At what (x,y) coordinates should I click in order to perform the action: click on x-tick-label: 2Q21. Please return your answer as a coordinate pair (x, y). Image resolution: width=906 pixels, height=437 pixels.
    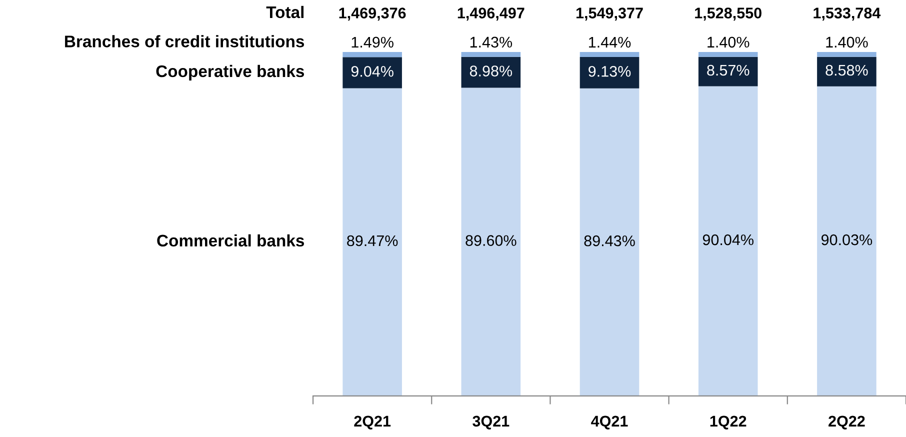
    Looking at the image, I should click on (372, 423).